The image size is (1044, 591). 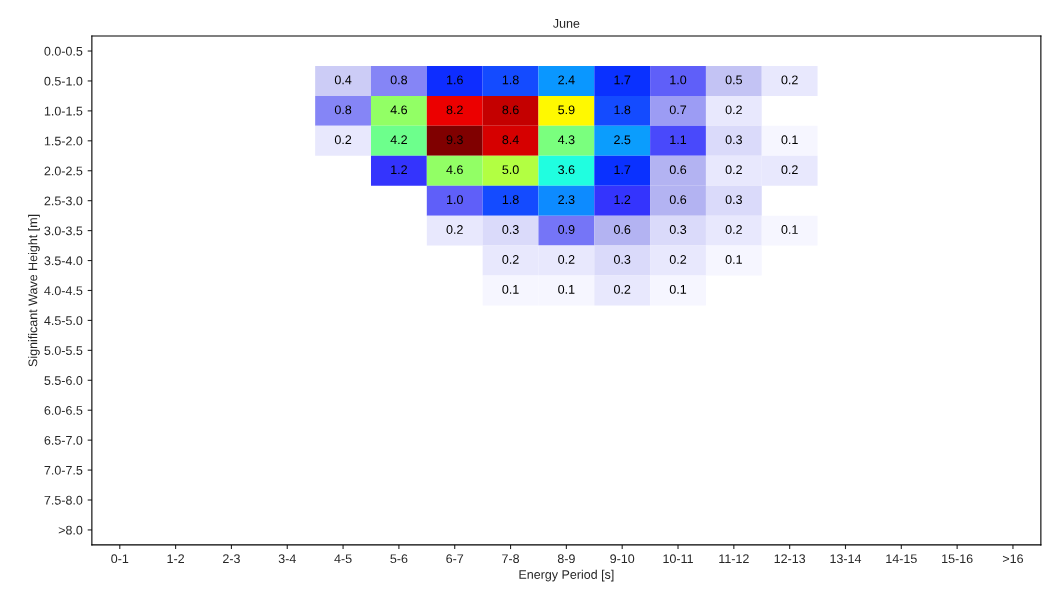 What do you see at coordinates (63, 51) in the screenshot?
I see `y-tick-label: 0.0-0.5` at bounding box center [63, 51].